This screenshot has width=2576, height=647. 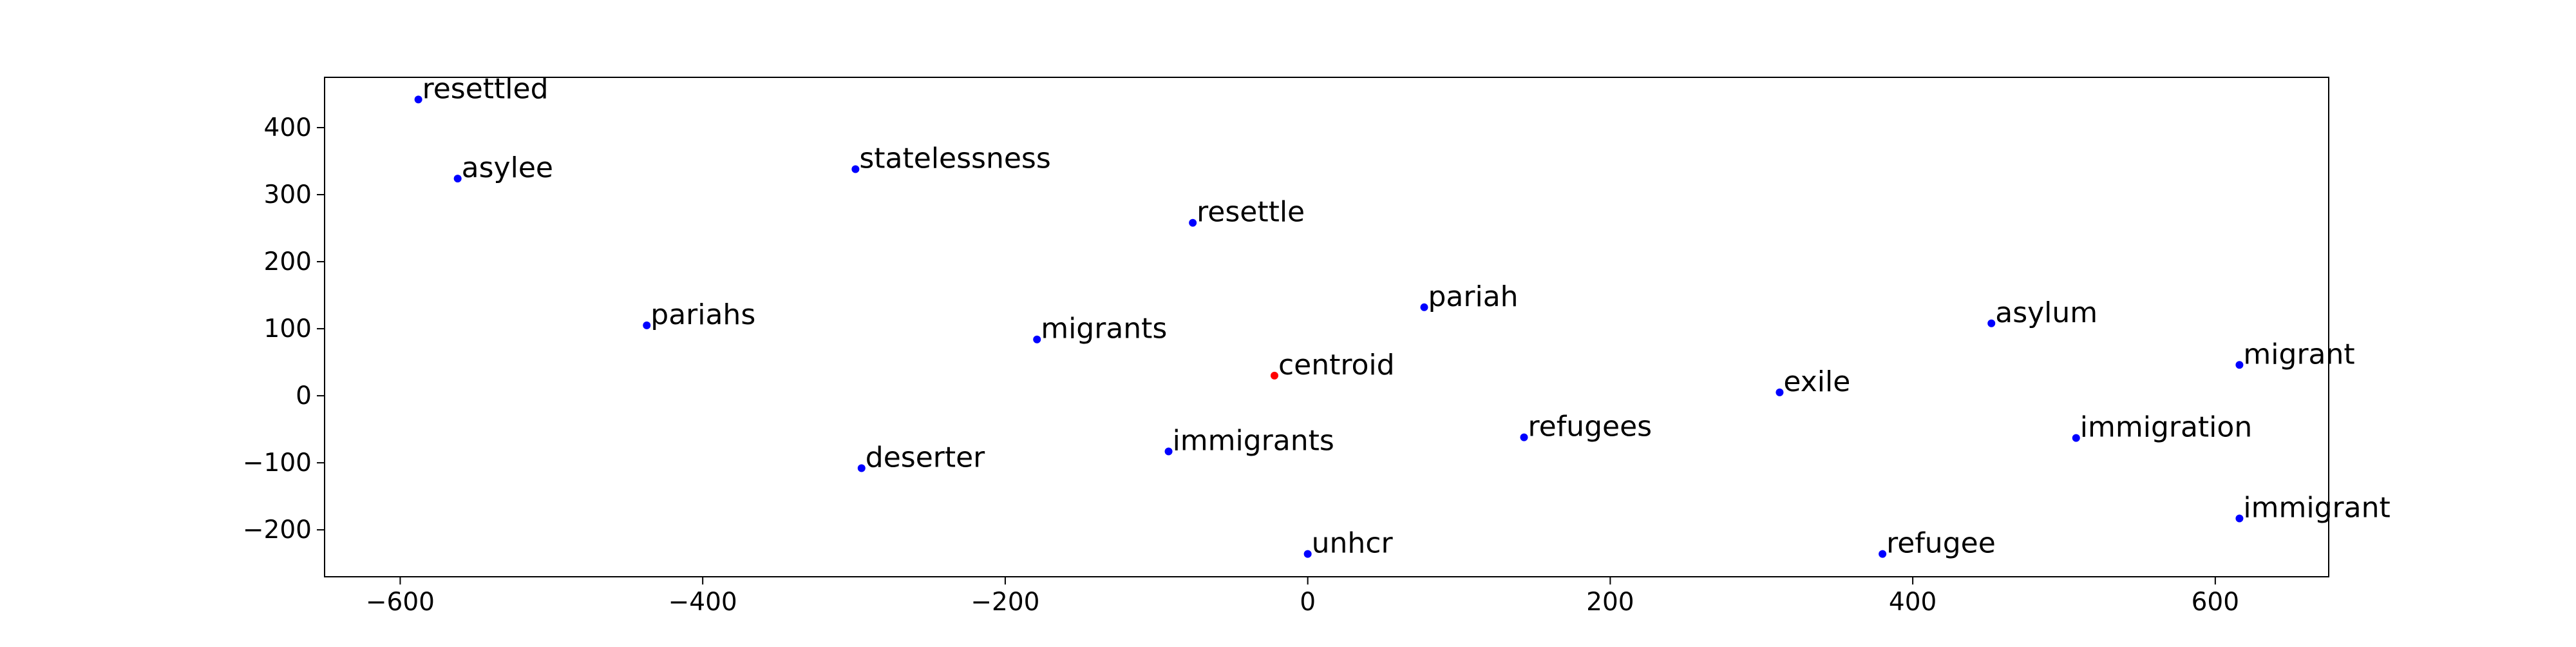 What do you see at coordinates (1591, 426) in the screenshot?
I see `point-label: refugees` at bounding box center [1591, 426].